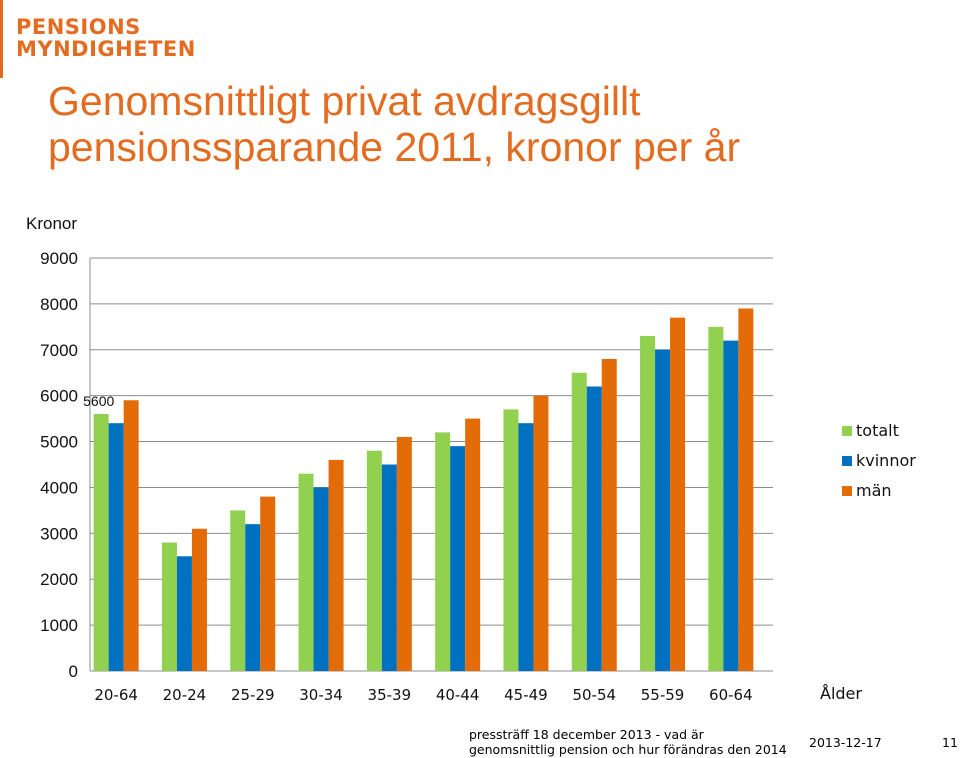  Describe the element at coordinates (59, 396) in the screenshot. I see `y-tick-label: 6000` at that location.